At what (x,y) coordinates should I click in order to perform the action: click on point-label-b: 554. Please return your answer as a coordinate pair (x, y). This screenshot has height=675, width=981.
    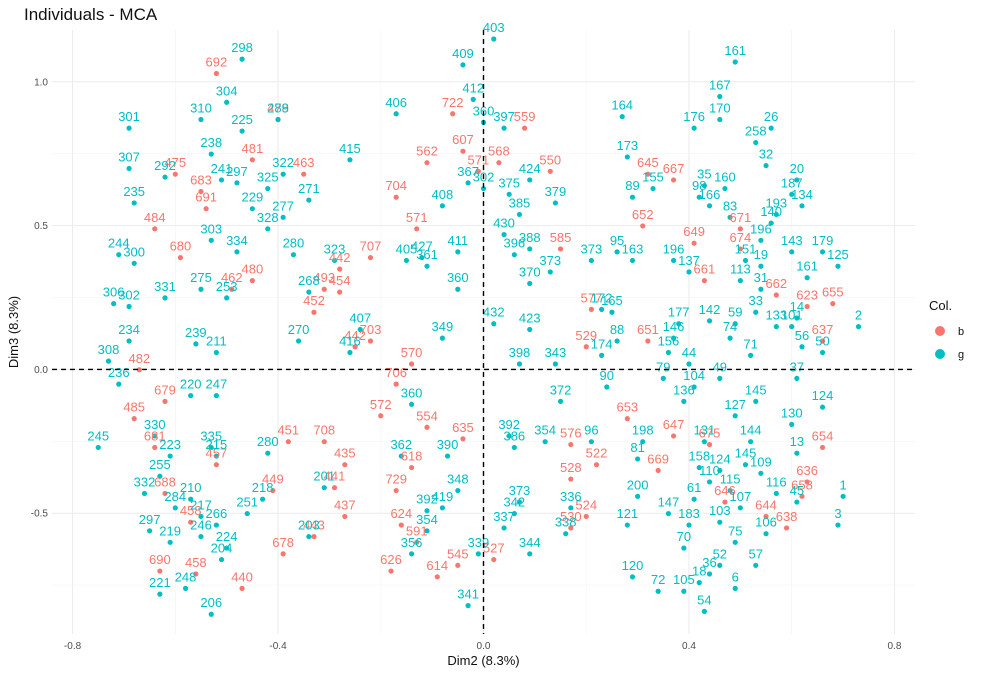
    Looking at the image, I should click on (427, 415).